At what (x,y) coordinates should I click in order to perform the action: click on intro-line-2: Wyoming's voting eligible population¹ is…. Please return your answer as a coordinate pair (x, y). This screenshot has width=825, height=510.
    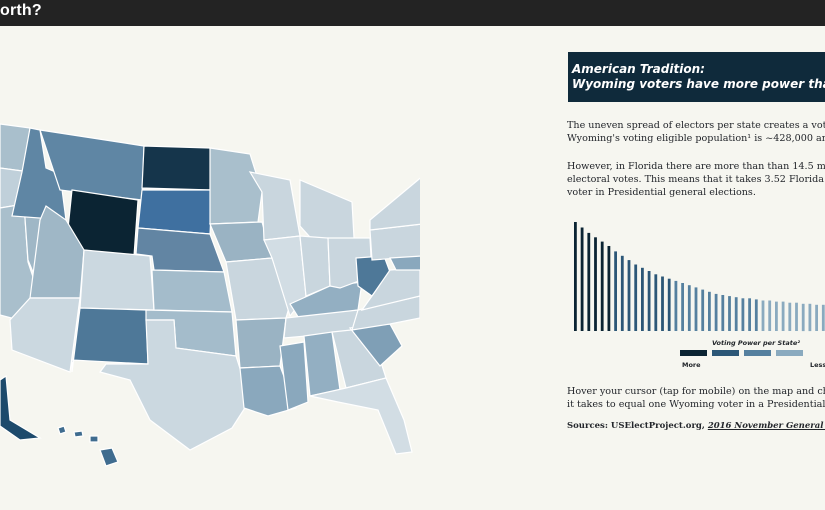
    Looking at the image, I should click on (696, 138).